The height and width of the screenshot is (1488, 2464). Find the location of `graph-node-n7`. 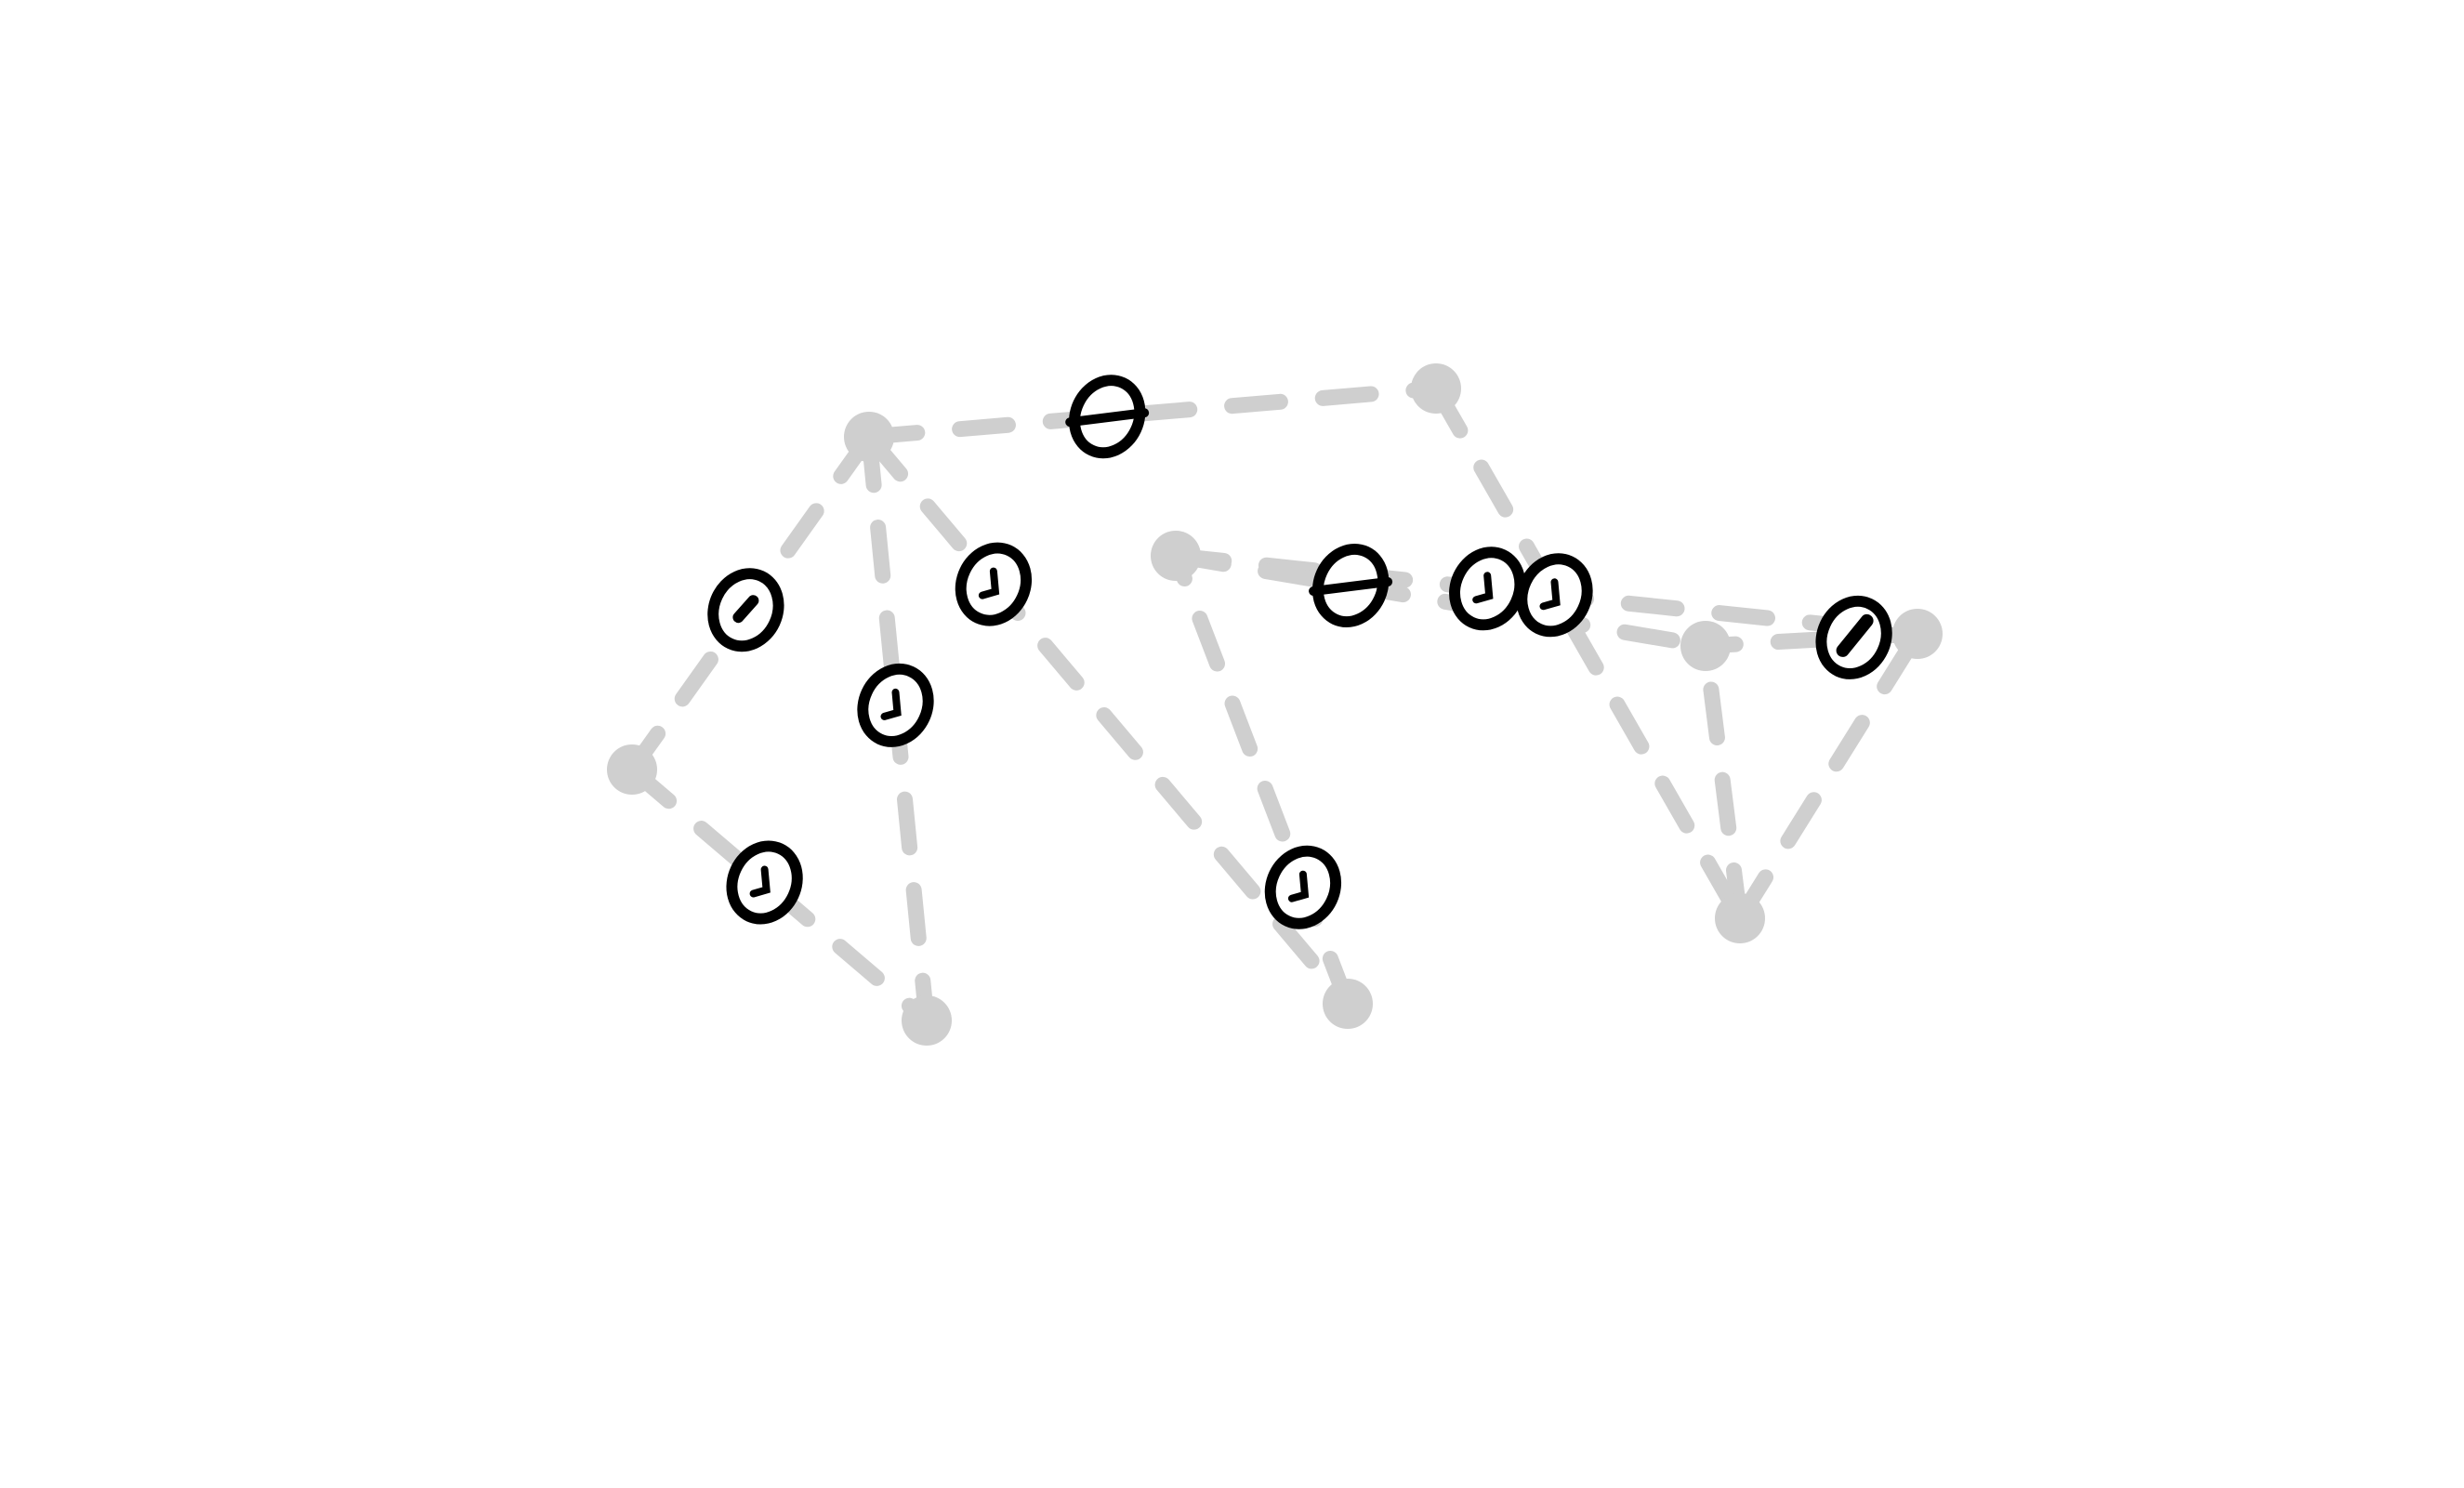

graph-node-n7 is located at coordinates (1740, 918).